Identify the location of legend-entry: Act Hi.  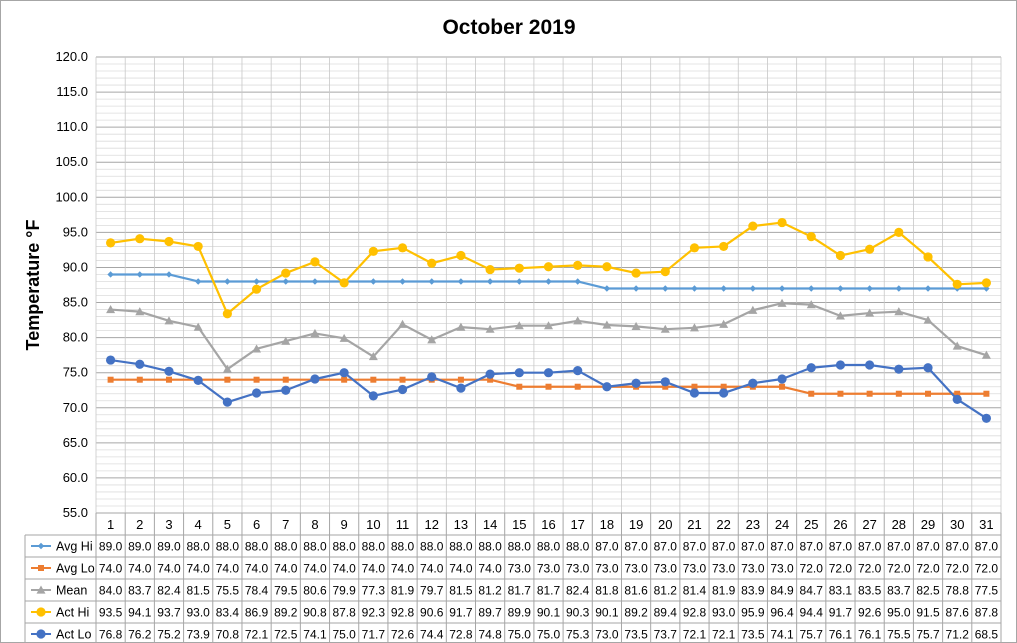
(60, 613).